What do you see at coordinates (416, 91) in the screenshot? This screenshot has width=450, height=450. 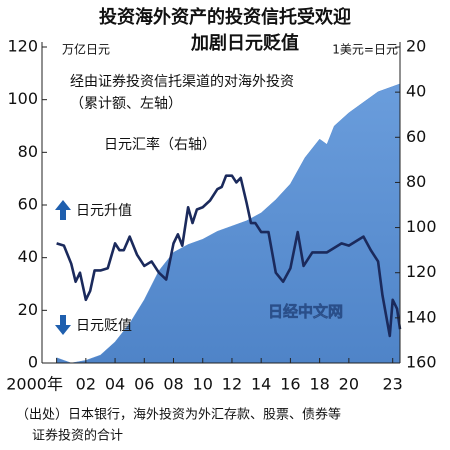 I see `y2-tick-label: 40` at bounding box center [416, 91].